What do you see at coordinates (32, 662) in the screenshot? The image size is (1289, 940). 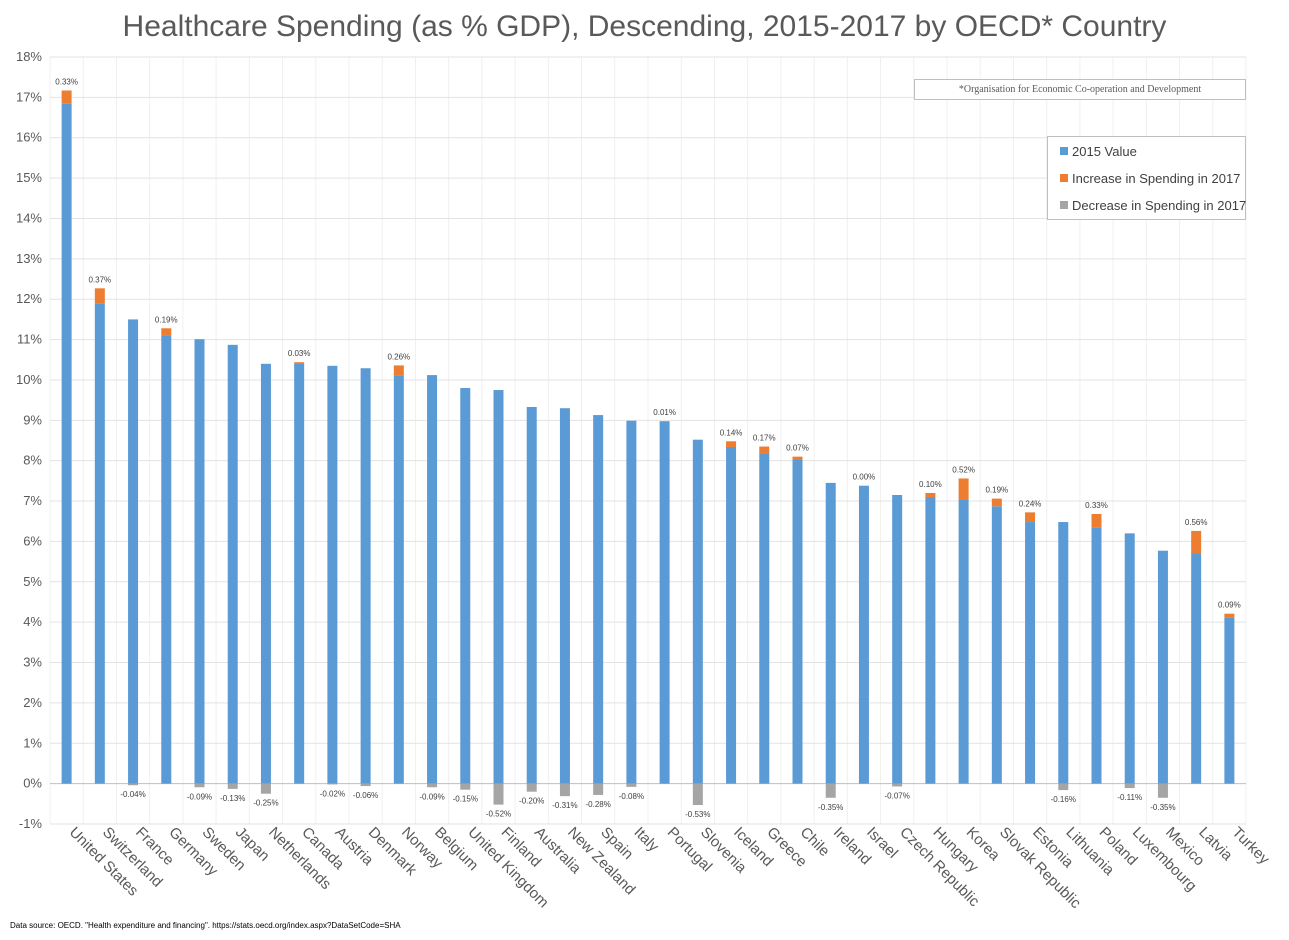 I see `y-tick-label: 3%` at bounding box center [32, 662].